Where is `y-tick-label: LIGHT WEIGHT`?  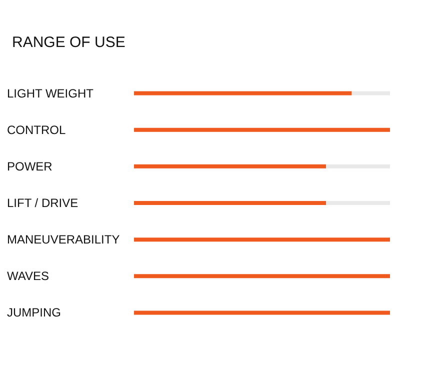
y-tick-label: LIGHT WEIGHT is located at coordinates (50, 93).